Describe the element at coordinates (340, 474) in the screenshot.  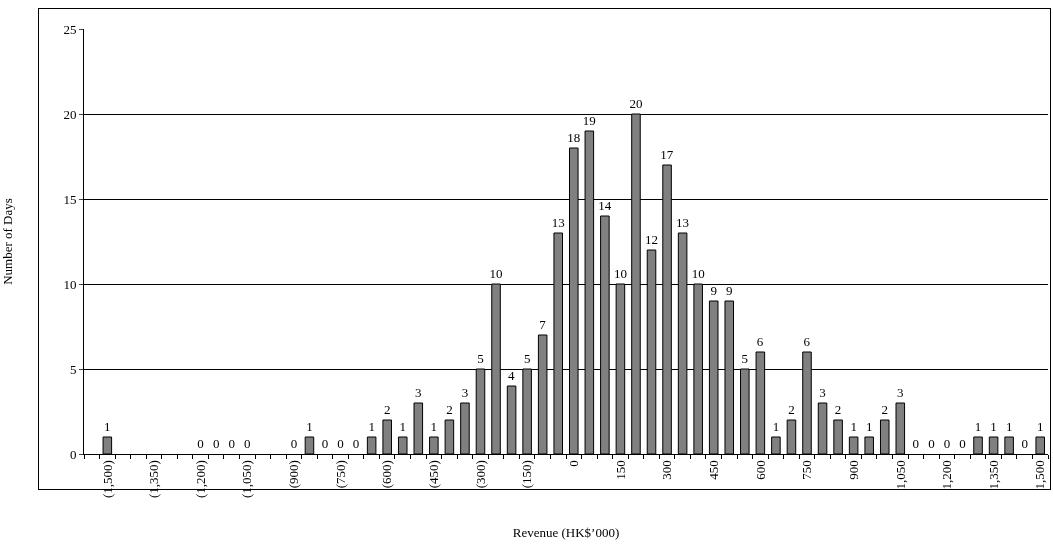
I see `x-tick-label: (750)` at that location.